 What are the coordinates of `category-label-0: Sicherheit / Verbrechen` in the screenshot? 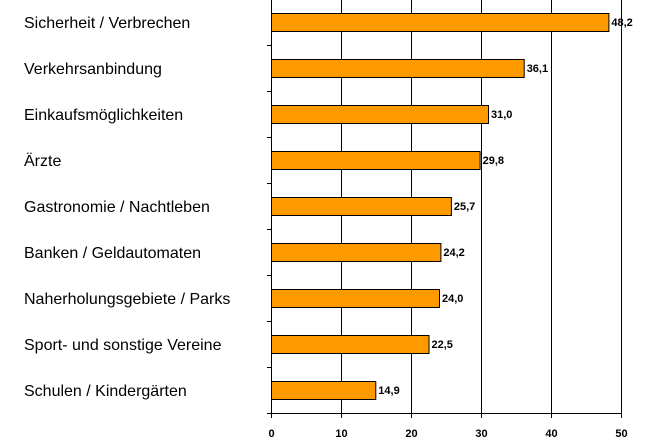 It's located at (107, 23).